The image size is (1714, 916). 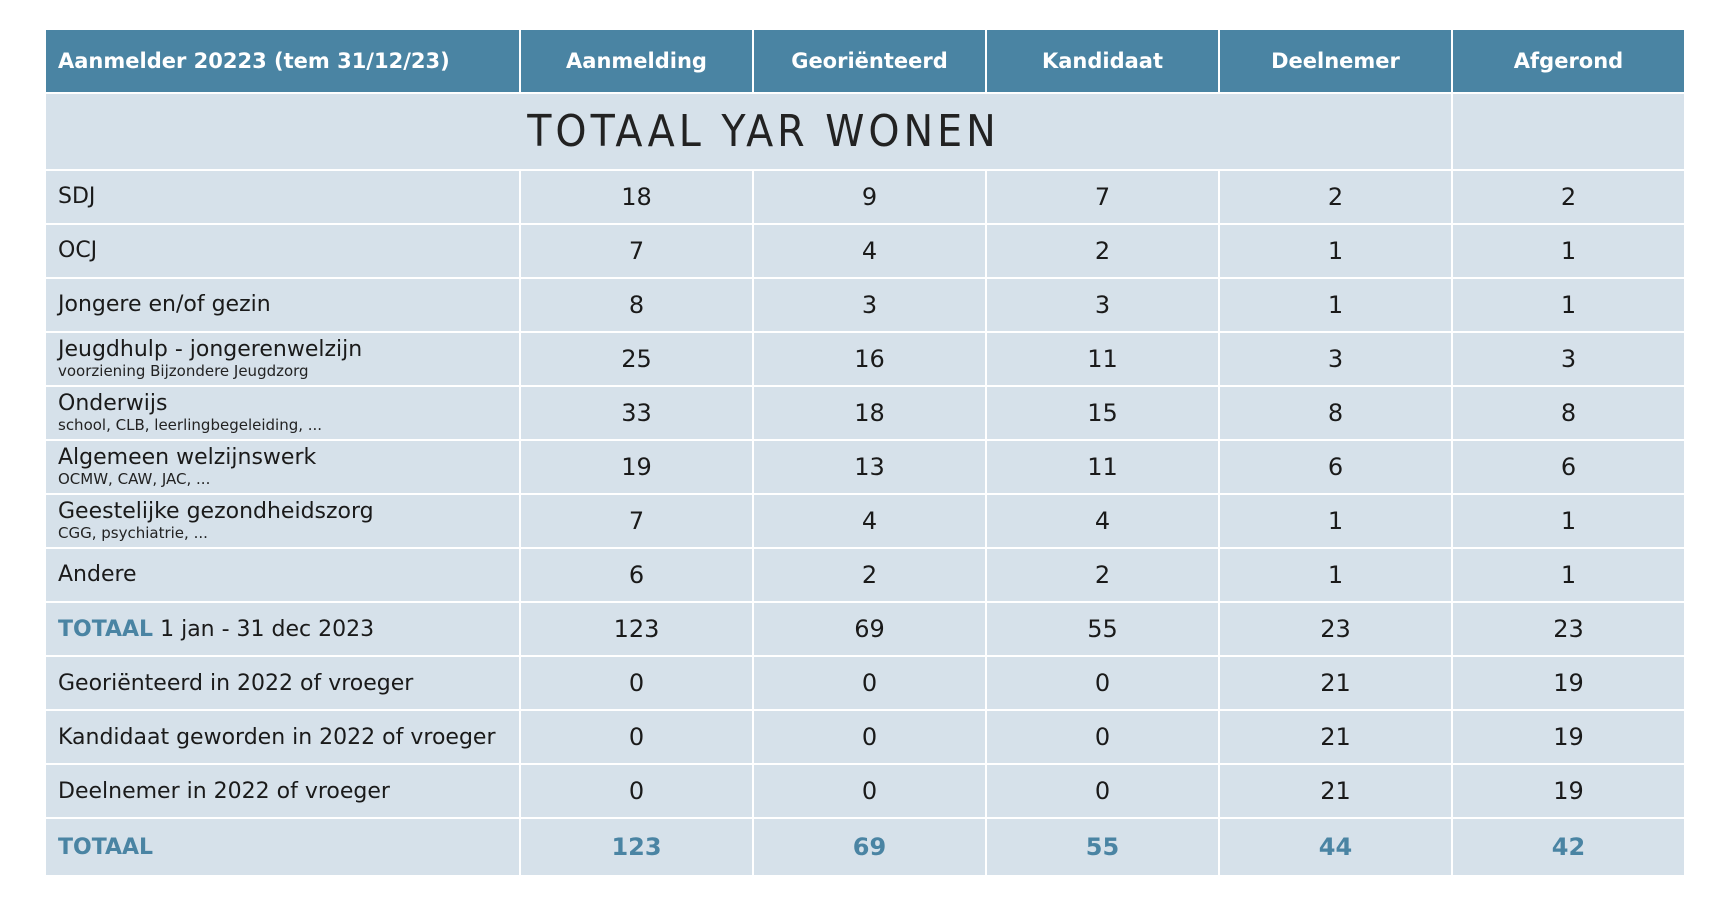 What do you see at coordinates (869, 629) in the screenshot?
I see `subtotal-value-cell: 69` at bounding box center [869, 629].